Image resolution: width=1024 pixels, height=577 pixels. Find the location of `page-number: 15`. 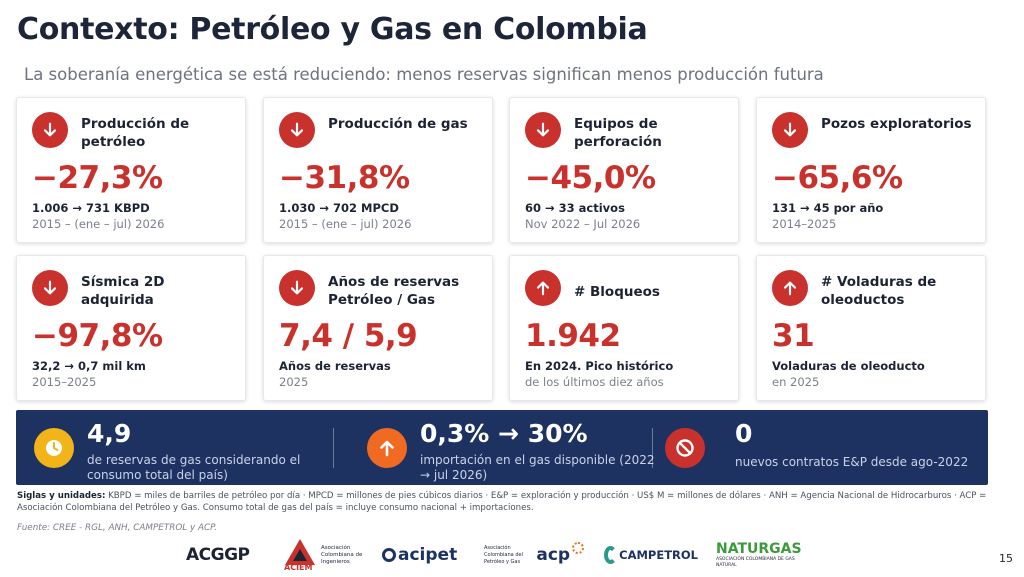

page-number: 15 is located at coordinates (1006, 558).